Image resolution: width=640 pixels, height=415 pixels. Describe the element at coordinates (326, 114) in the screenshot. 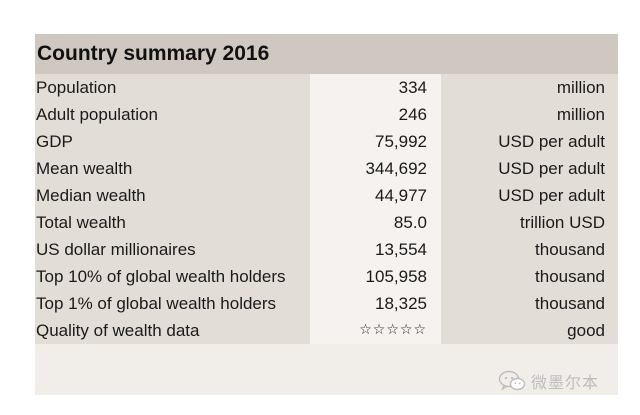

I see `table-row: Adult population 246 million` at that location.